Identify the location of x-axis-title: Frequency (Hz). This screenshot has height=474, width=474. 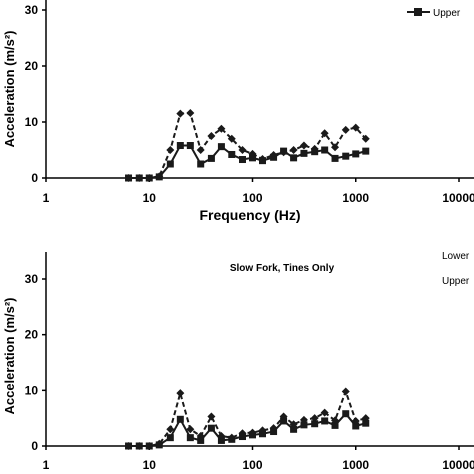
(249, 215).